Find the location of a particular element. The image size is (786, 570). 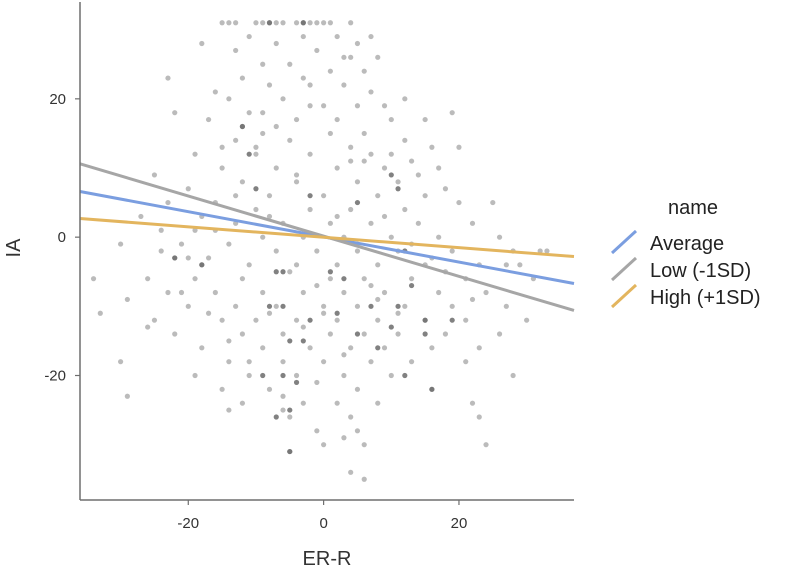

x-tick-label: -20 is located at coordinates (188, 523).